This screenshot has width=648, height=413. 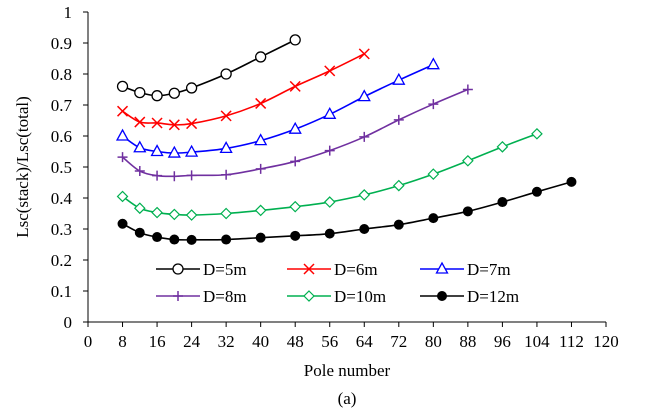 I want to click on series-d-6m, so click(x=243, y=89).